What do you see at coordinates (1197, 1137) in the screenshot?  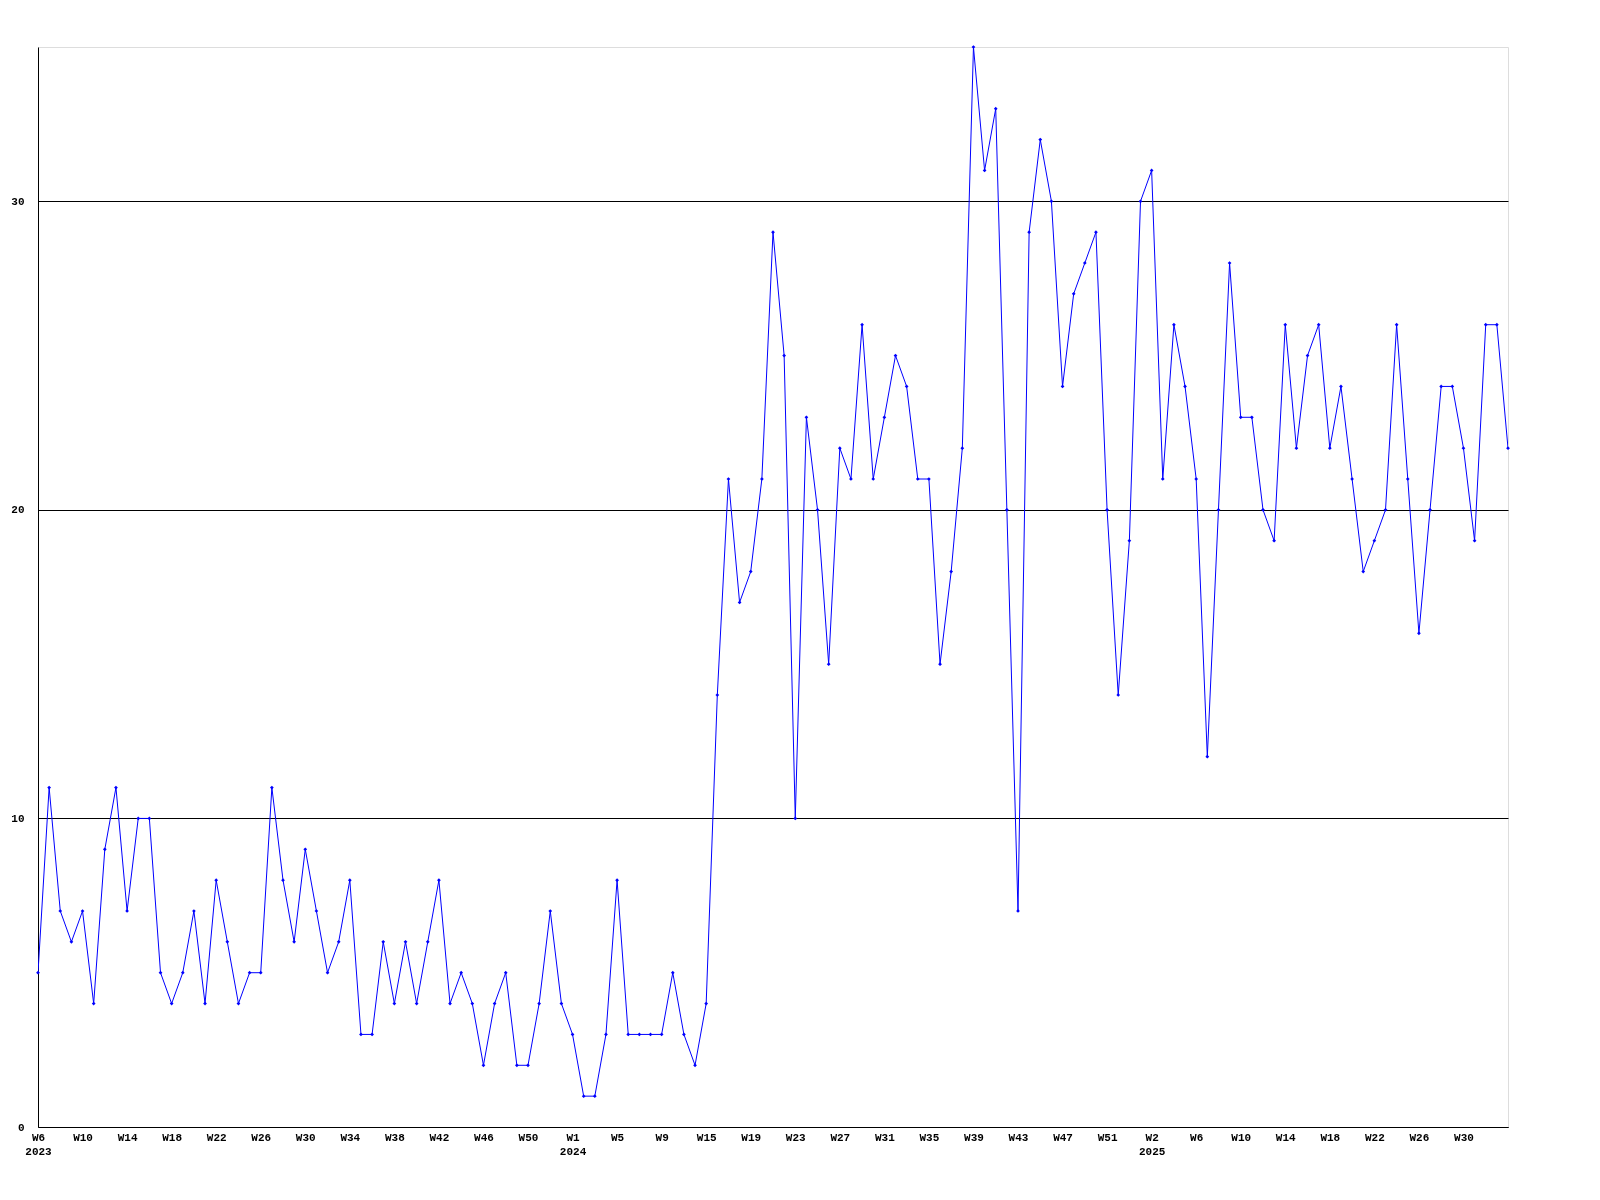 I see `x-tick-label: W6` at bounding box center [1197, 1137].